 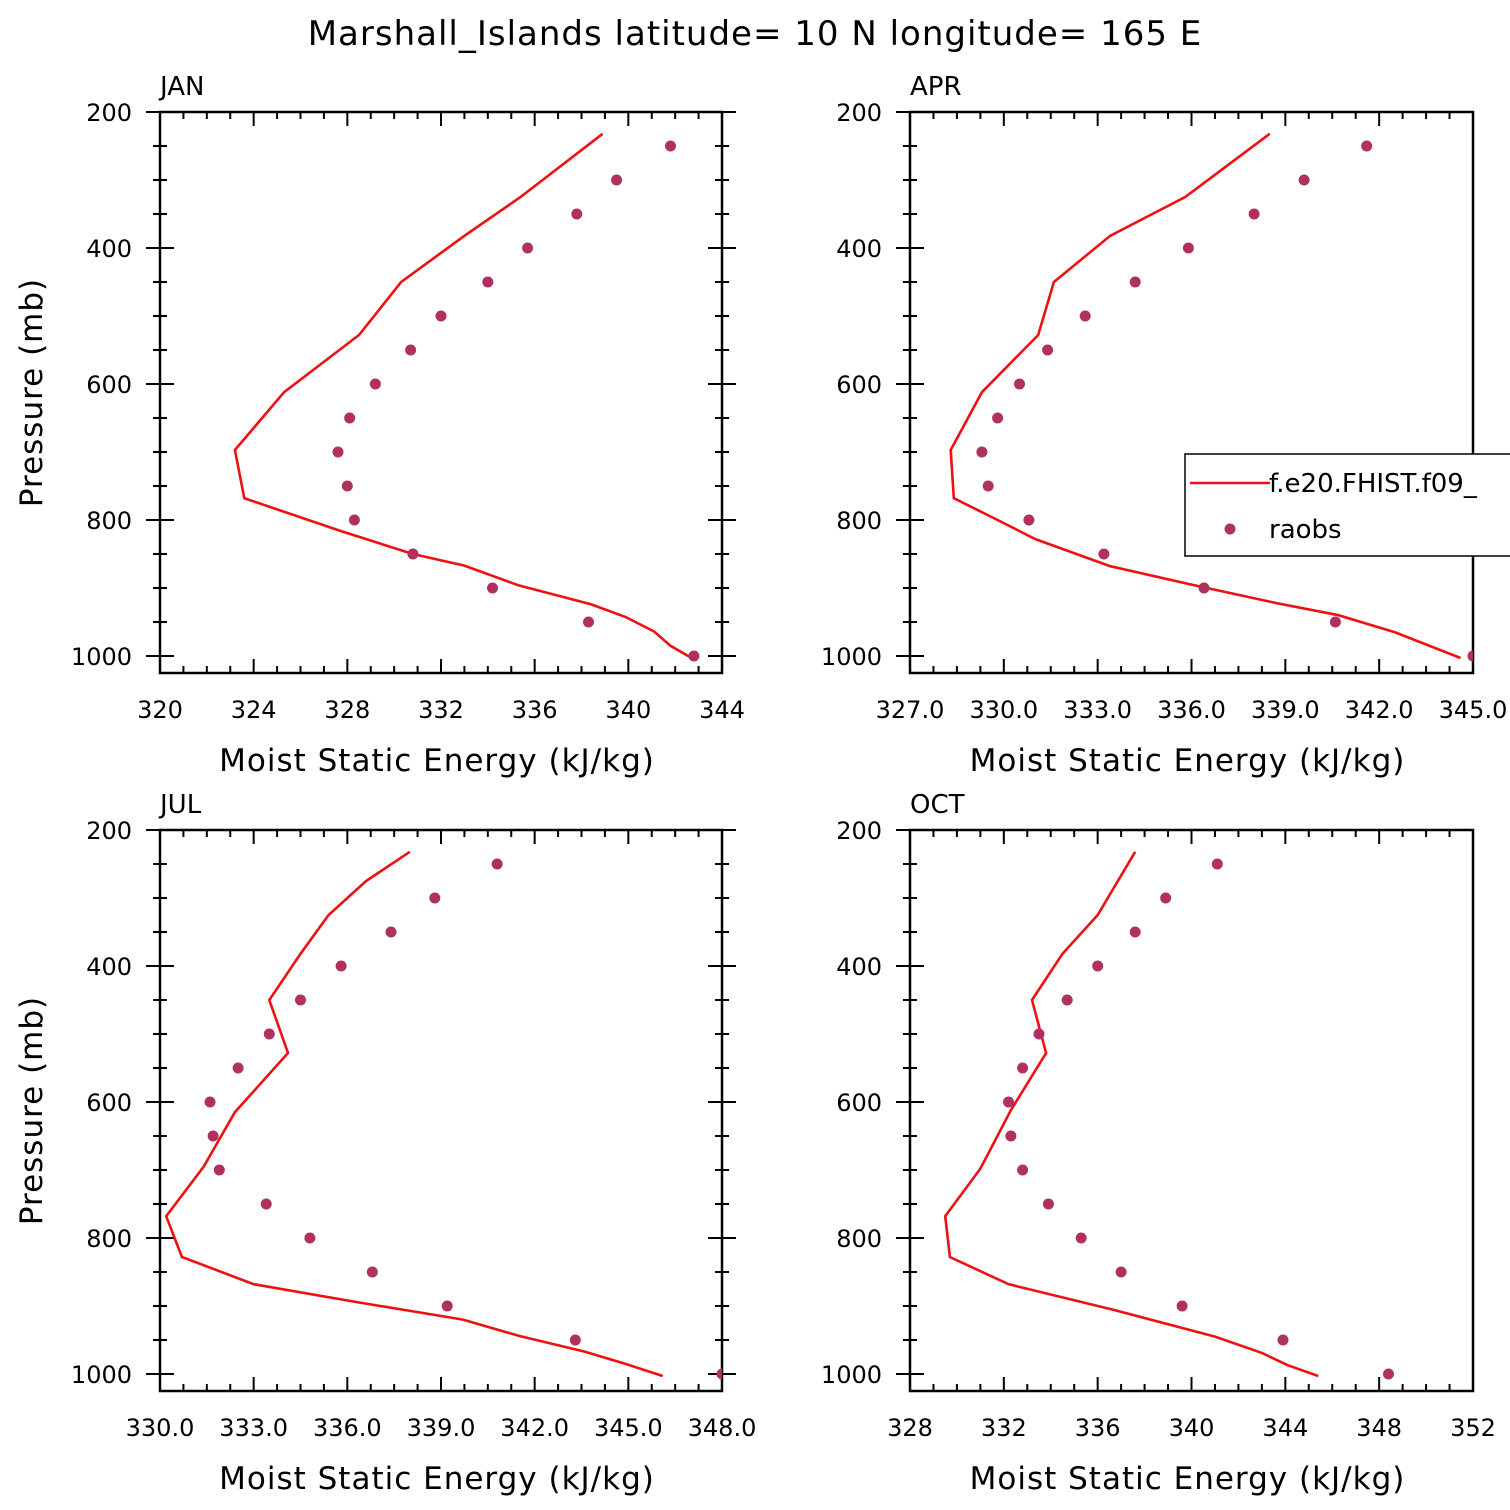 I want to click on panel-title: APR, so click(x=936, y=87).